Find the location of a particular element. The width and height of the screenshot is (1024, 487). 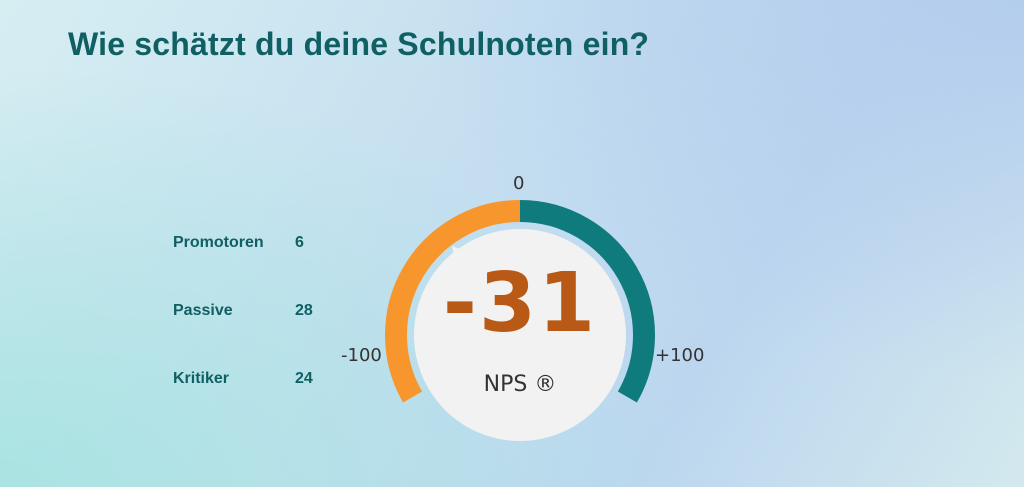

gauge-pointer is located at coordinates (465, 260).